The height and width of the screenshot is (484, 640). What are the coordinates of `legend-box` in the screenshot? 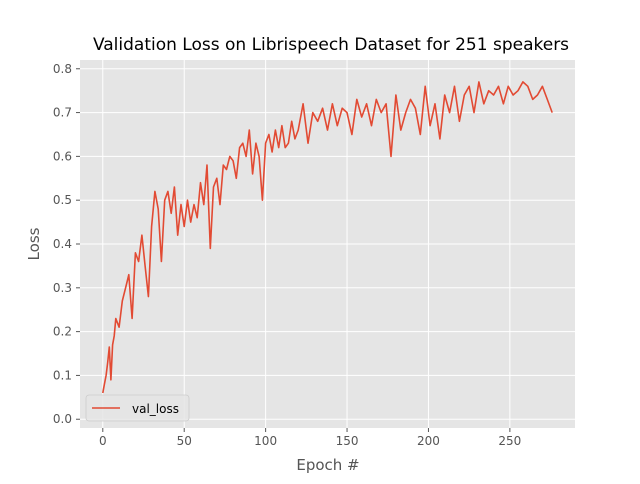 It's located at (137, 408).